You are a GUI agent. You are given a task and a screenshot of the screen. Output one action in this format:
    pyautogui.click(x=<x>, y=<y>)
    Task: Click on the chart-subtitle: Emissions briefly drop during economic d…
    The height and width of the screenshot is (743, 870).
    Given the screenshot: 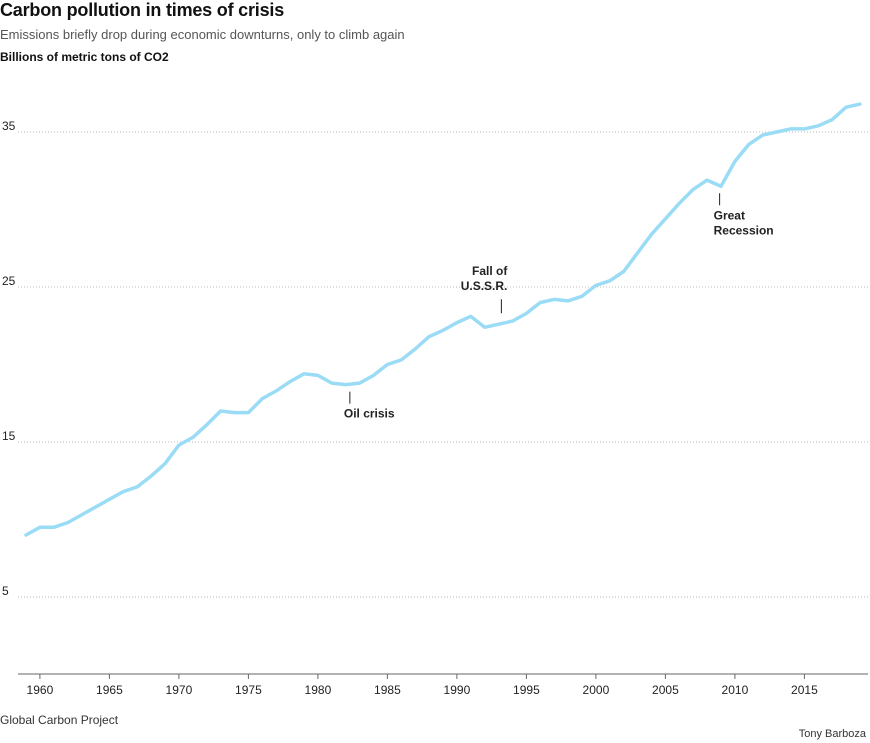 What is the action you would take?
    pyautogui.click(x=202, y=34)
    